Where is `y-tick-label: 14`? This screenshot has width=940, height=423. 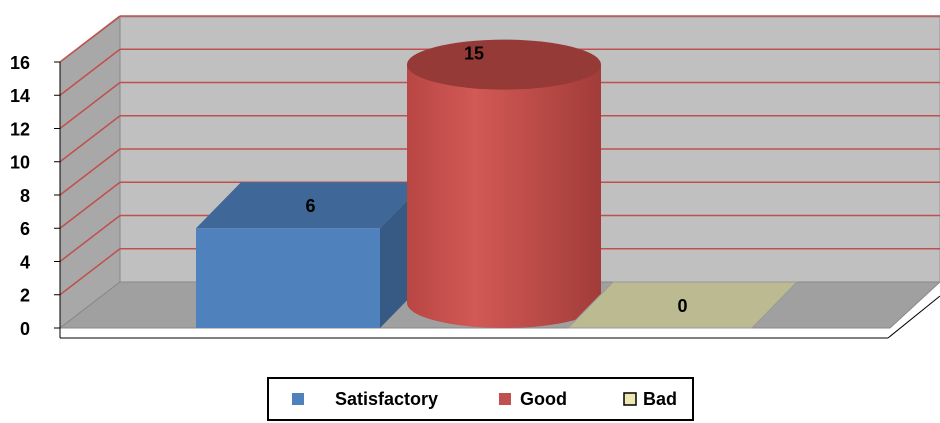 y-tick-label: 14 is located at coordinates (20, 96).